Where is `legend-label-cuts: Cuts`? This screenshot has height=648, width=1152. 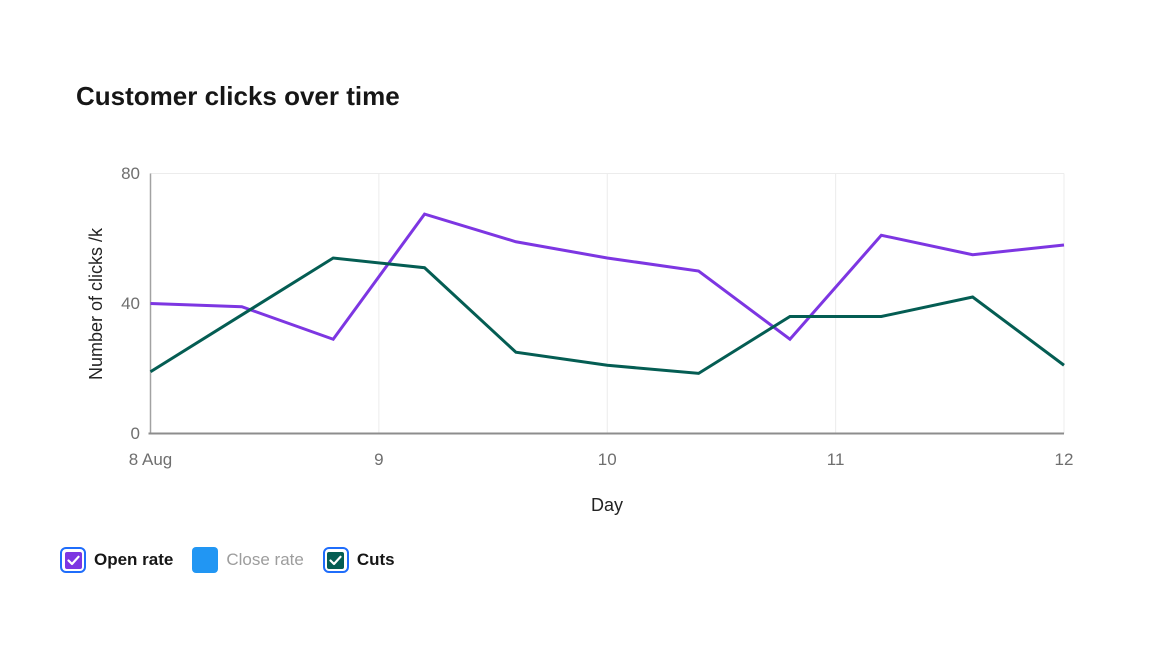 legend-label-cuts: Cuts is located at coordinates (375, 559).